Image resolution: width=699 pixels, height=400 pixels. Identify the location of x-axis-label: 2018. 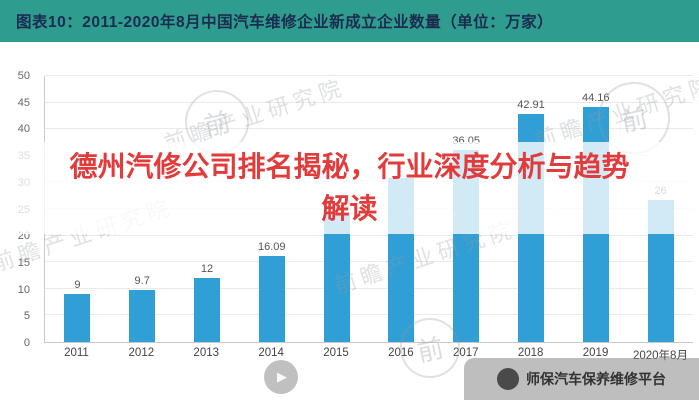
(530, 353).